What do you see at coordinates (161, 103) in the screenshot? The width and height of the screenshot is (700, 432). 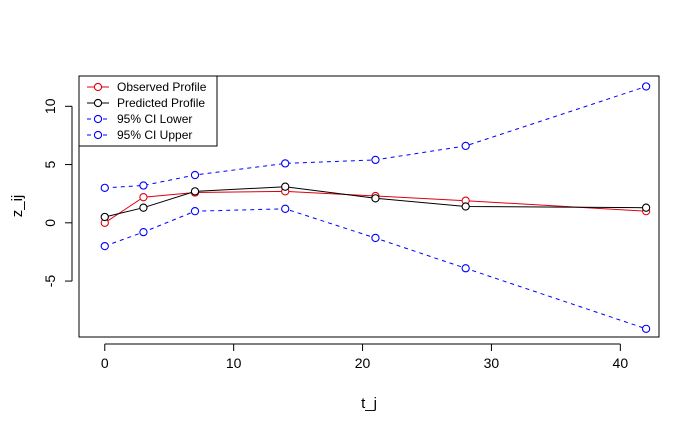 I see `legend-label-predicted-profile: Predicted Profile` at bounding box center [161, 103].